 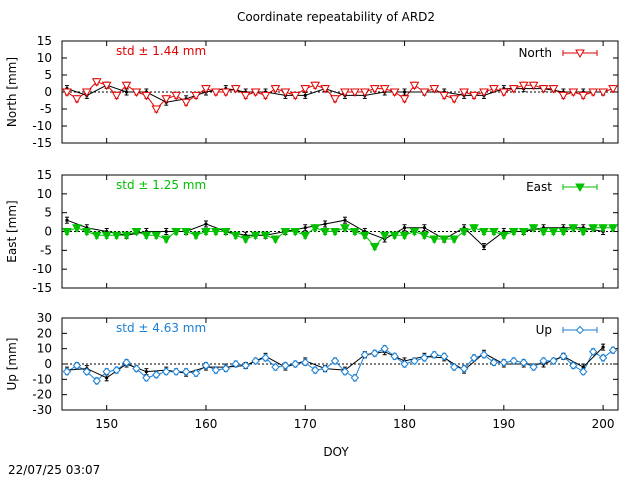 What do you see at coordinates (539, 187) in the screenshot?
I see `legend-label: East` at bounding box center [539, 187].